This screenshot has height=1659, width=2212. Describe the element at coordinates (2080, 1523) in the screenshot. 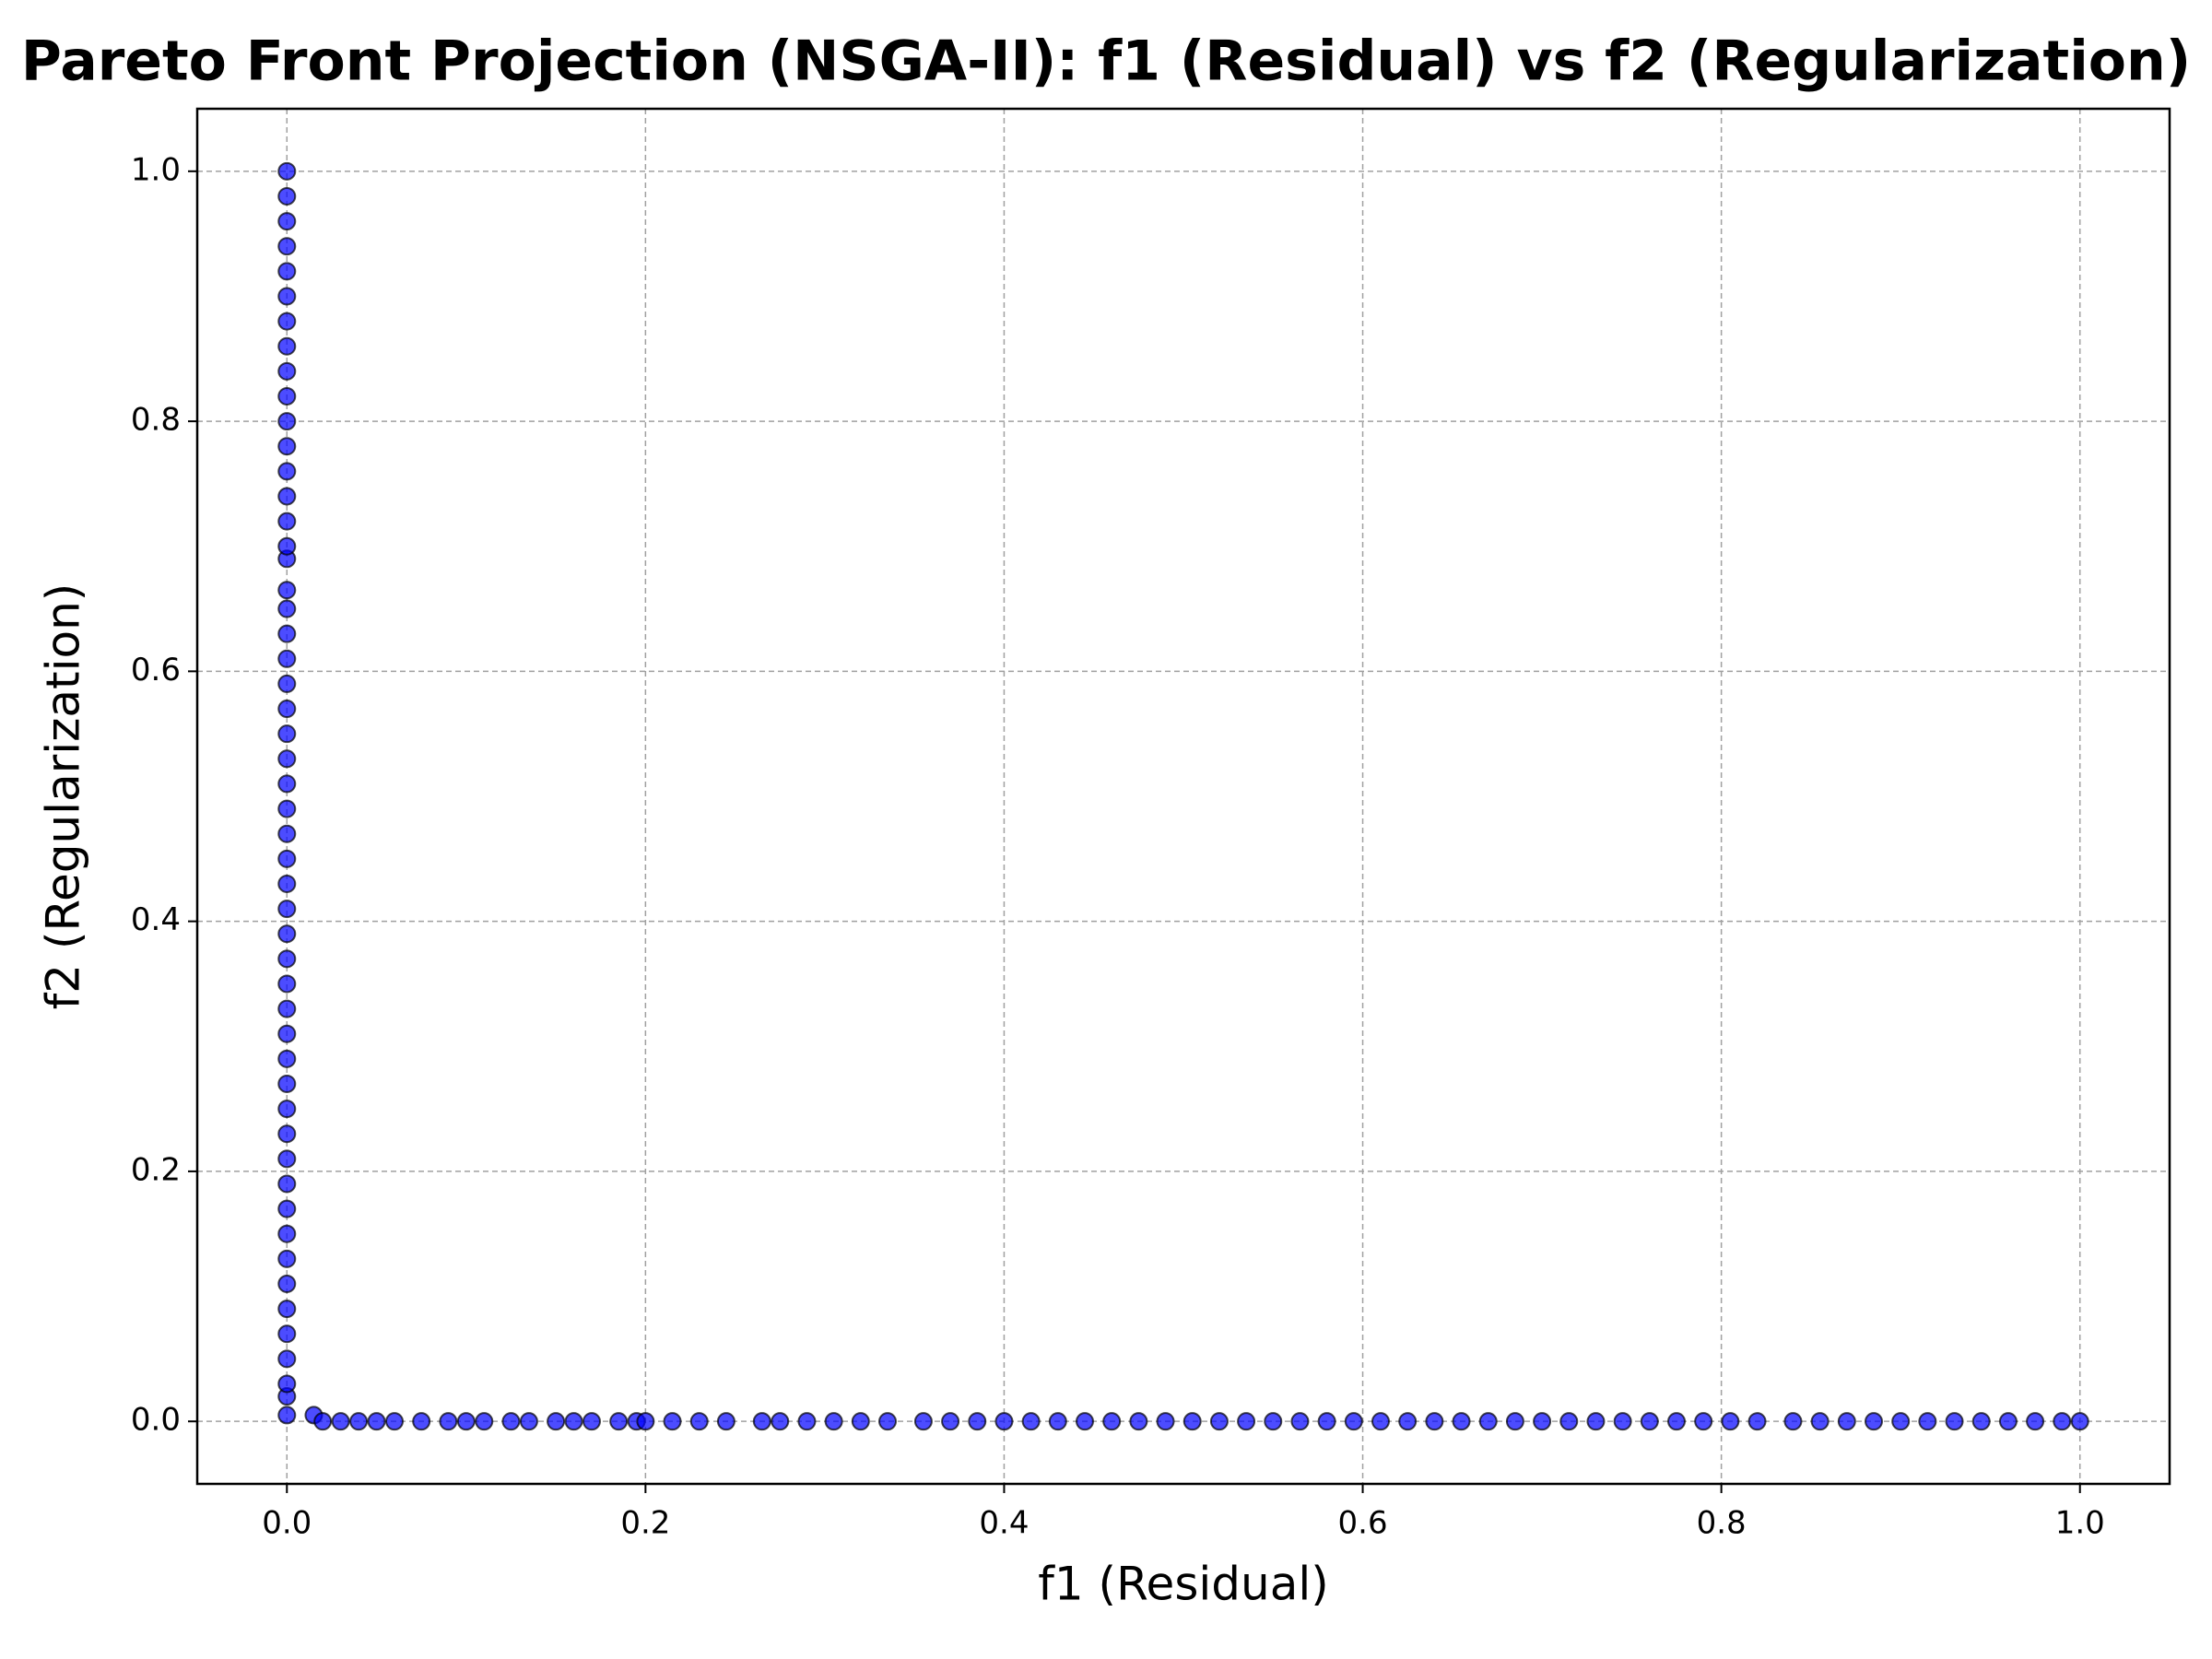

I see `x-tick-label: 1.0` at that location.